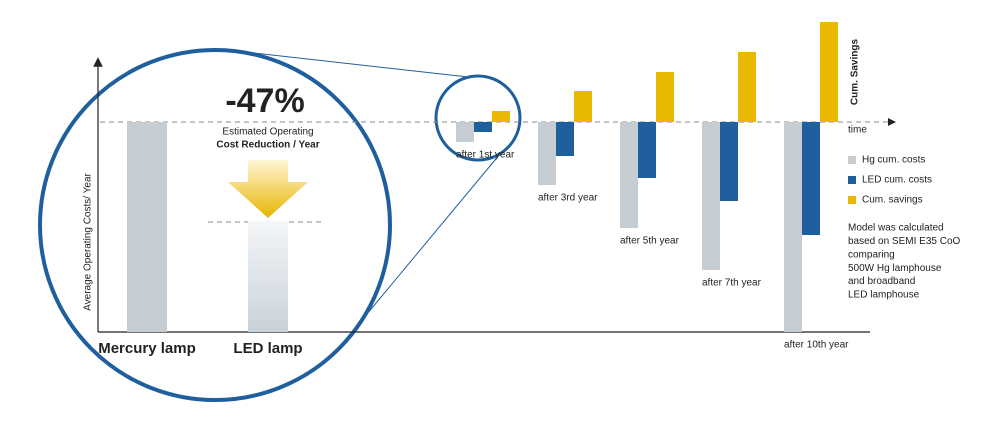 The height and width of the screenshot is (425, 992). What do you see at coordinates (478, 118) in the screenshot?
I see `zoom-circle-small` at bounding box center [478, 118].